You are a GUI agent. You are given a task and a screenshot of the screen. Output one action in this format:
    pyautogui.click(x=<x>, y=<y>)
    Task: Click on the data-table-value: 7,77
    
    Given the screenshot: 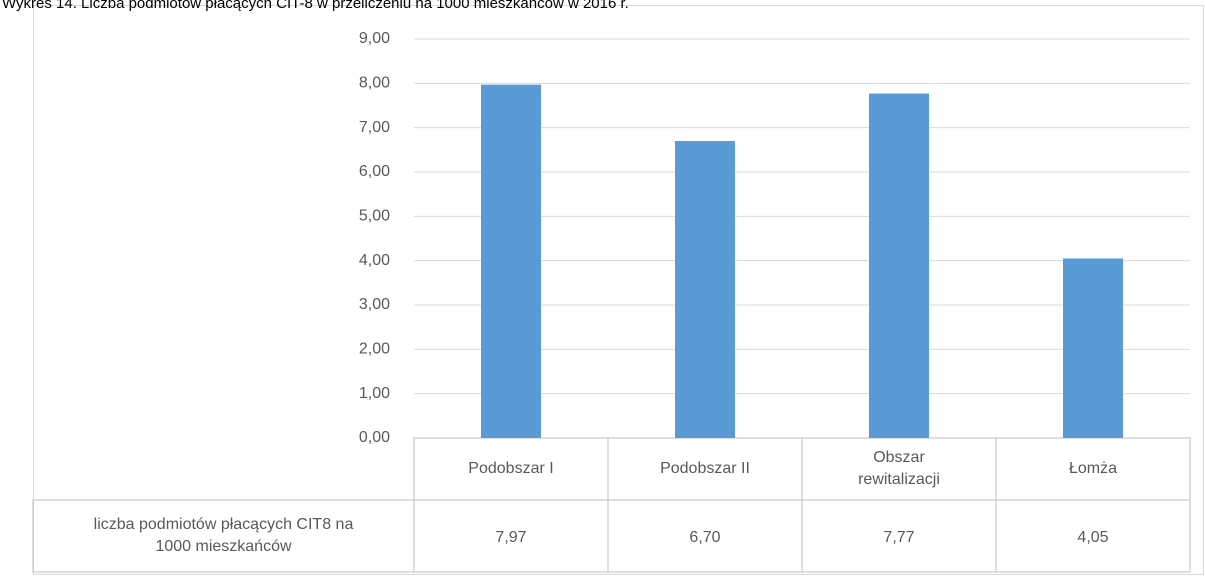 What is the action you would take?
    pyautogui.click(x=898, y=537)
    